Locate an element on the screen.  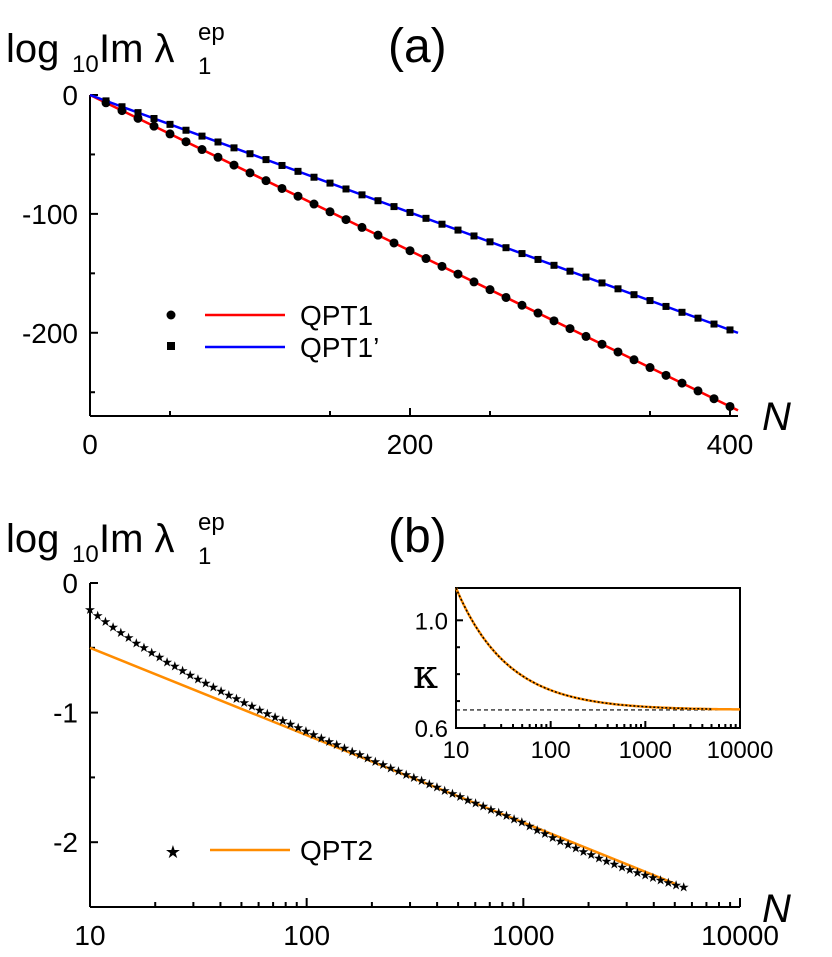
panel-b-x-tick-label: 10 is located at coordinates (89, 935).